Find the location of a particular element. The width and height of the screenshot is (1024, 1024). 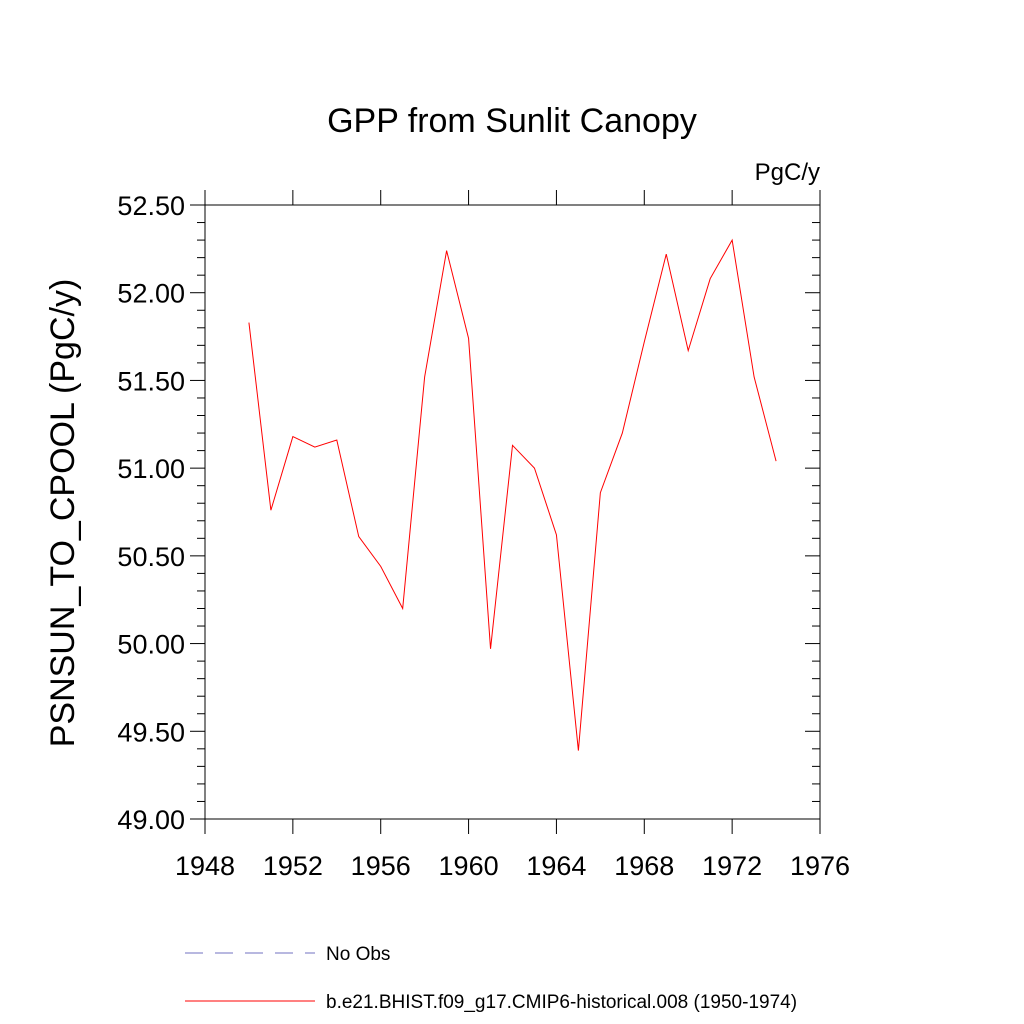

y-tick-label: 50.00 is located at coordinates (151, 645).